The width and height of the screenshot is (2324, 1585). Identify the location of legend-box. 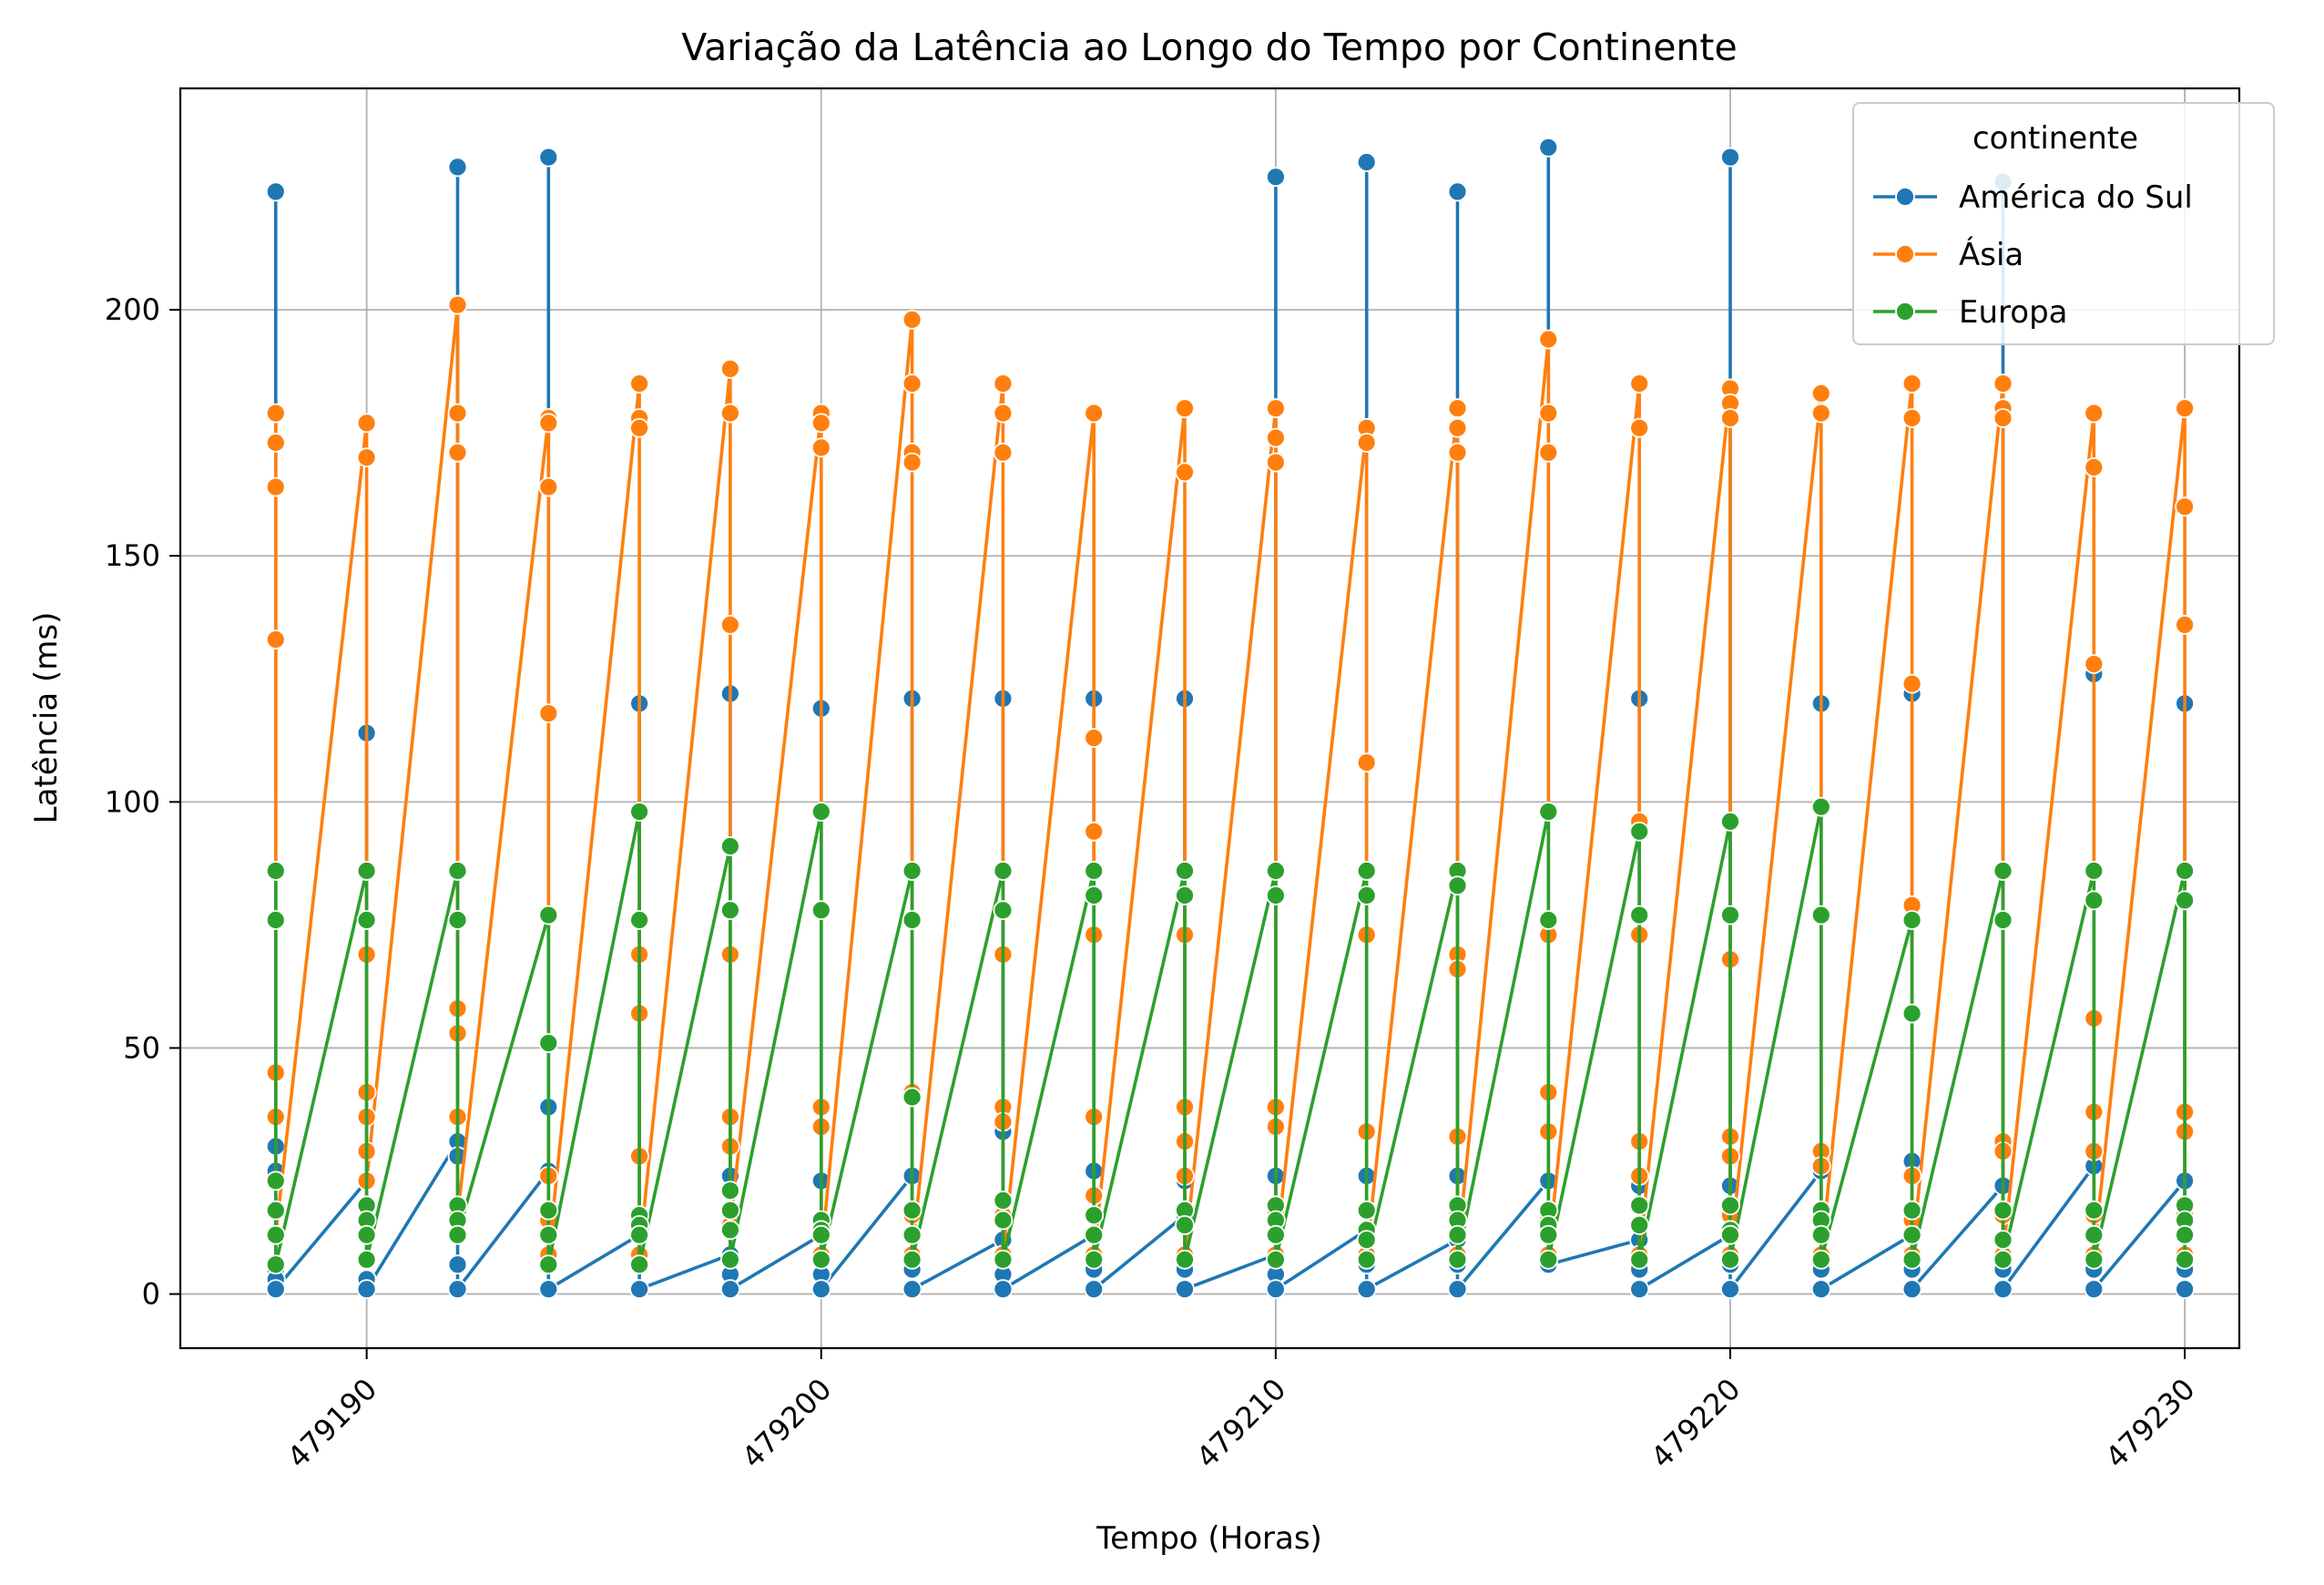
(2063, 223).